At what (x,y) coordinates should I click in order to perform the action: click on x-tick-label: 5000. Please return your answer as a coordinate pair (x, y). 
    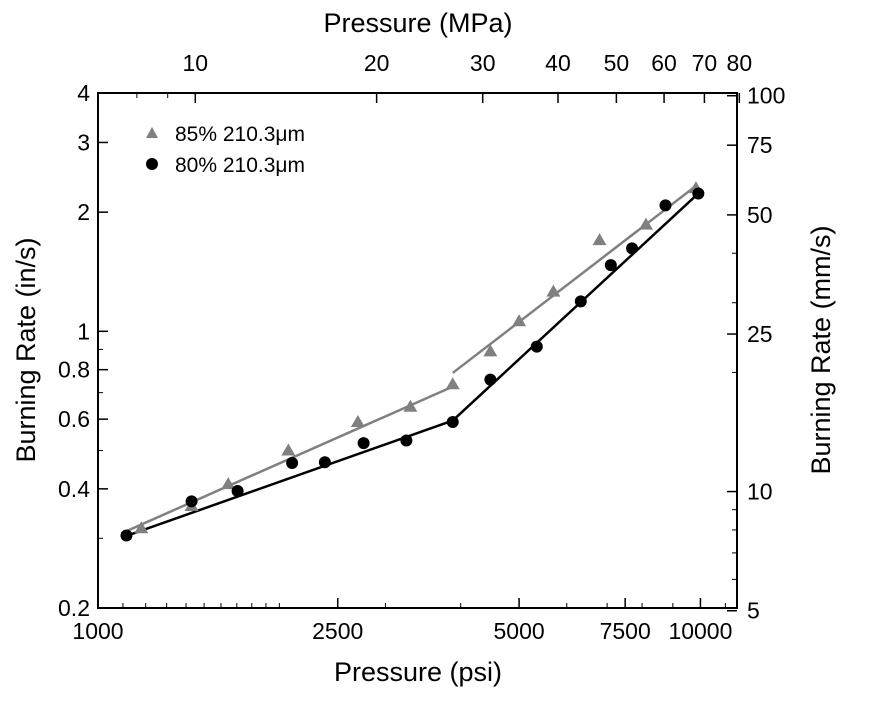
    Looking at the image, I should click on (518, 631).